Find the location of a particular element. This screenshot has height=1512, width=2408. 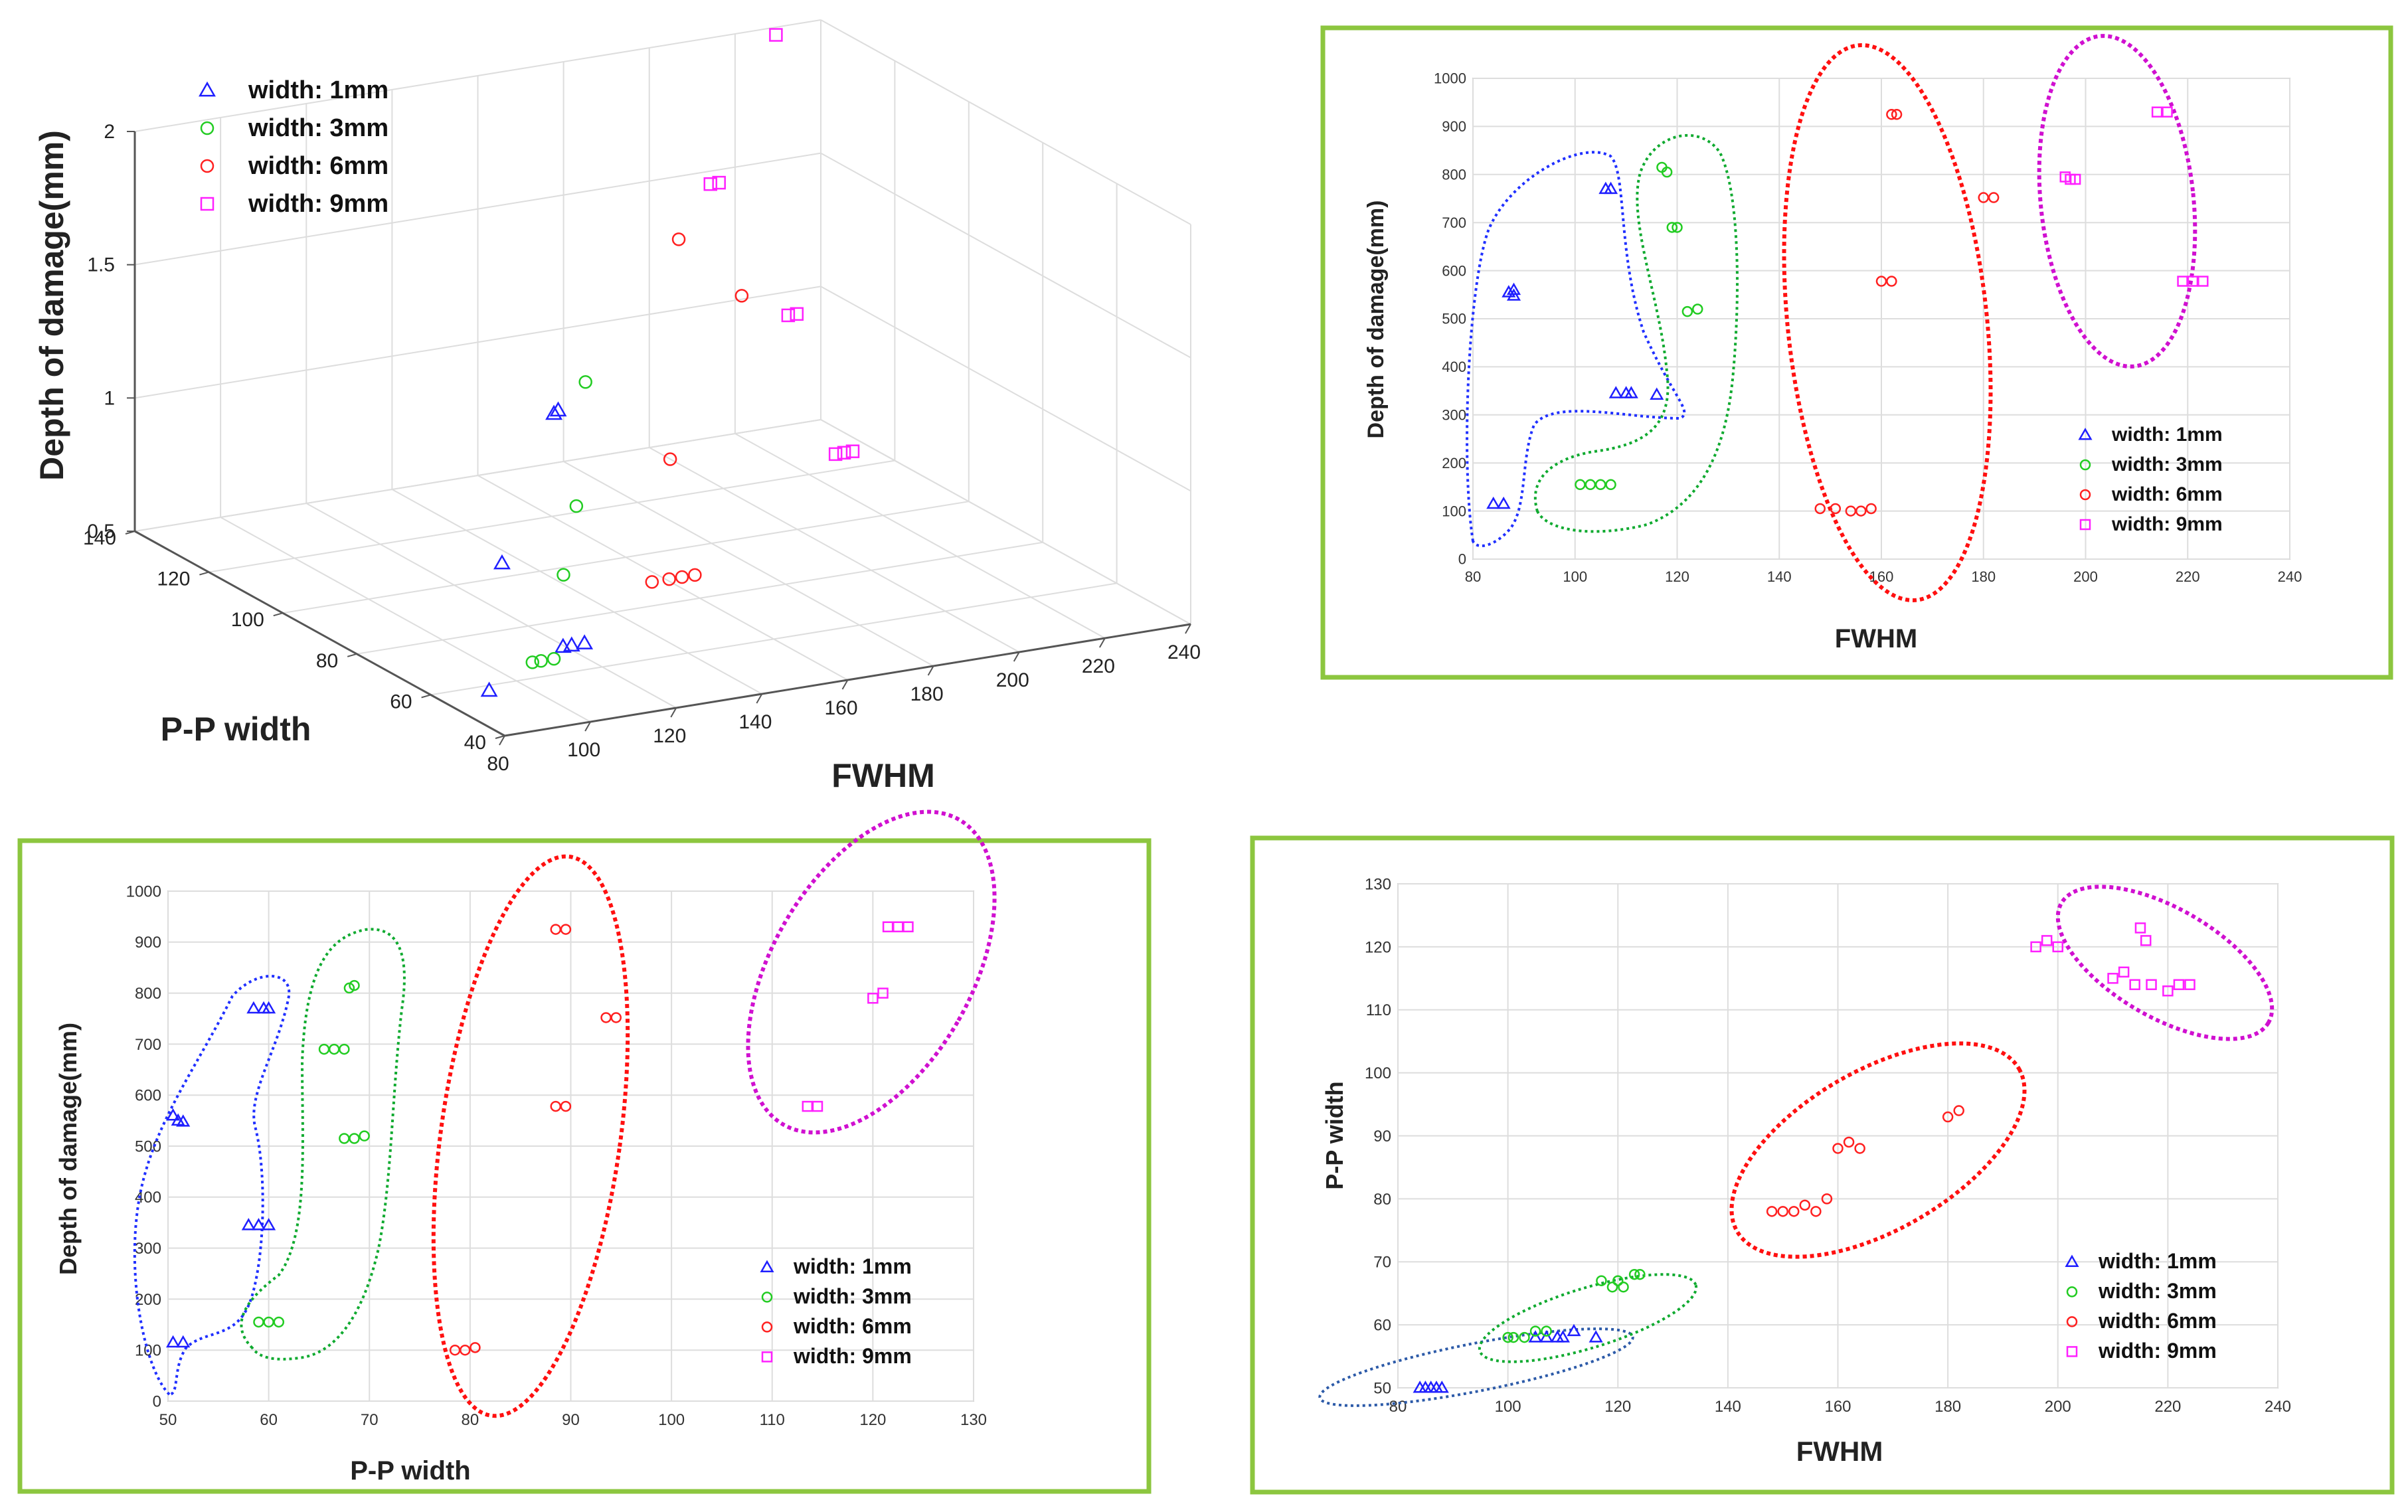

y-tick-label: 800 is located at coordinates (148, 994).